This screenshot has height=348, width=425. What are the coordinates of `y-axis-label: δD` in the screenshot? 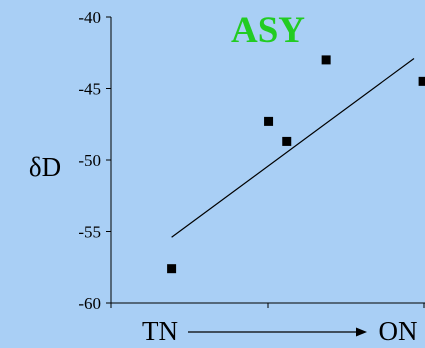 It's located at (45, 167).